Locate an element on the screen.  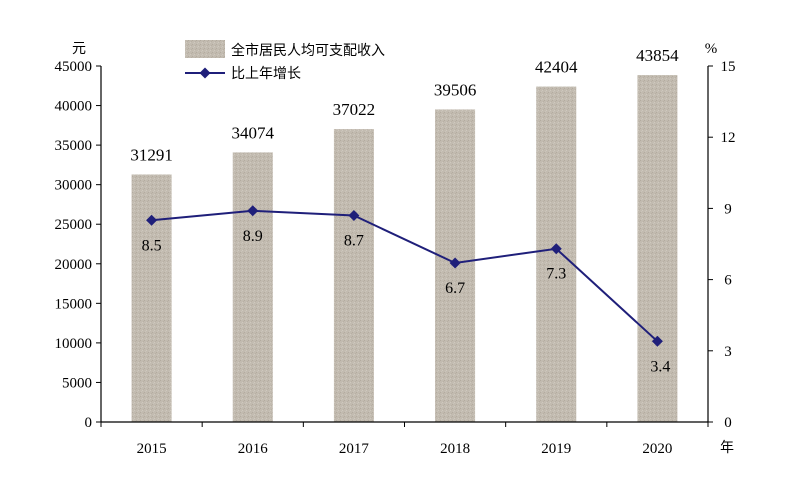
growth-marker-2018 is located at coordinates (455, 263).